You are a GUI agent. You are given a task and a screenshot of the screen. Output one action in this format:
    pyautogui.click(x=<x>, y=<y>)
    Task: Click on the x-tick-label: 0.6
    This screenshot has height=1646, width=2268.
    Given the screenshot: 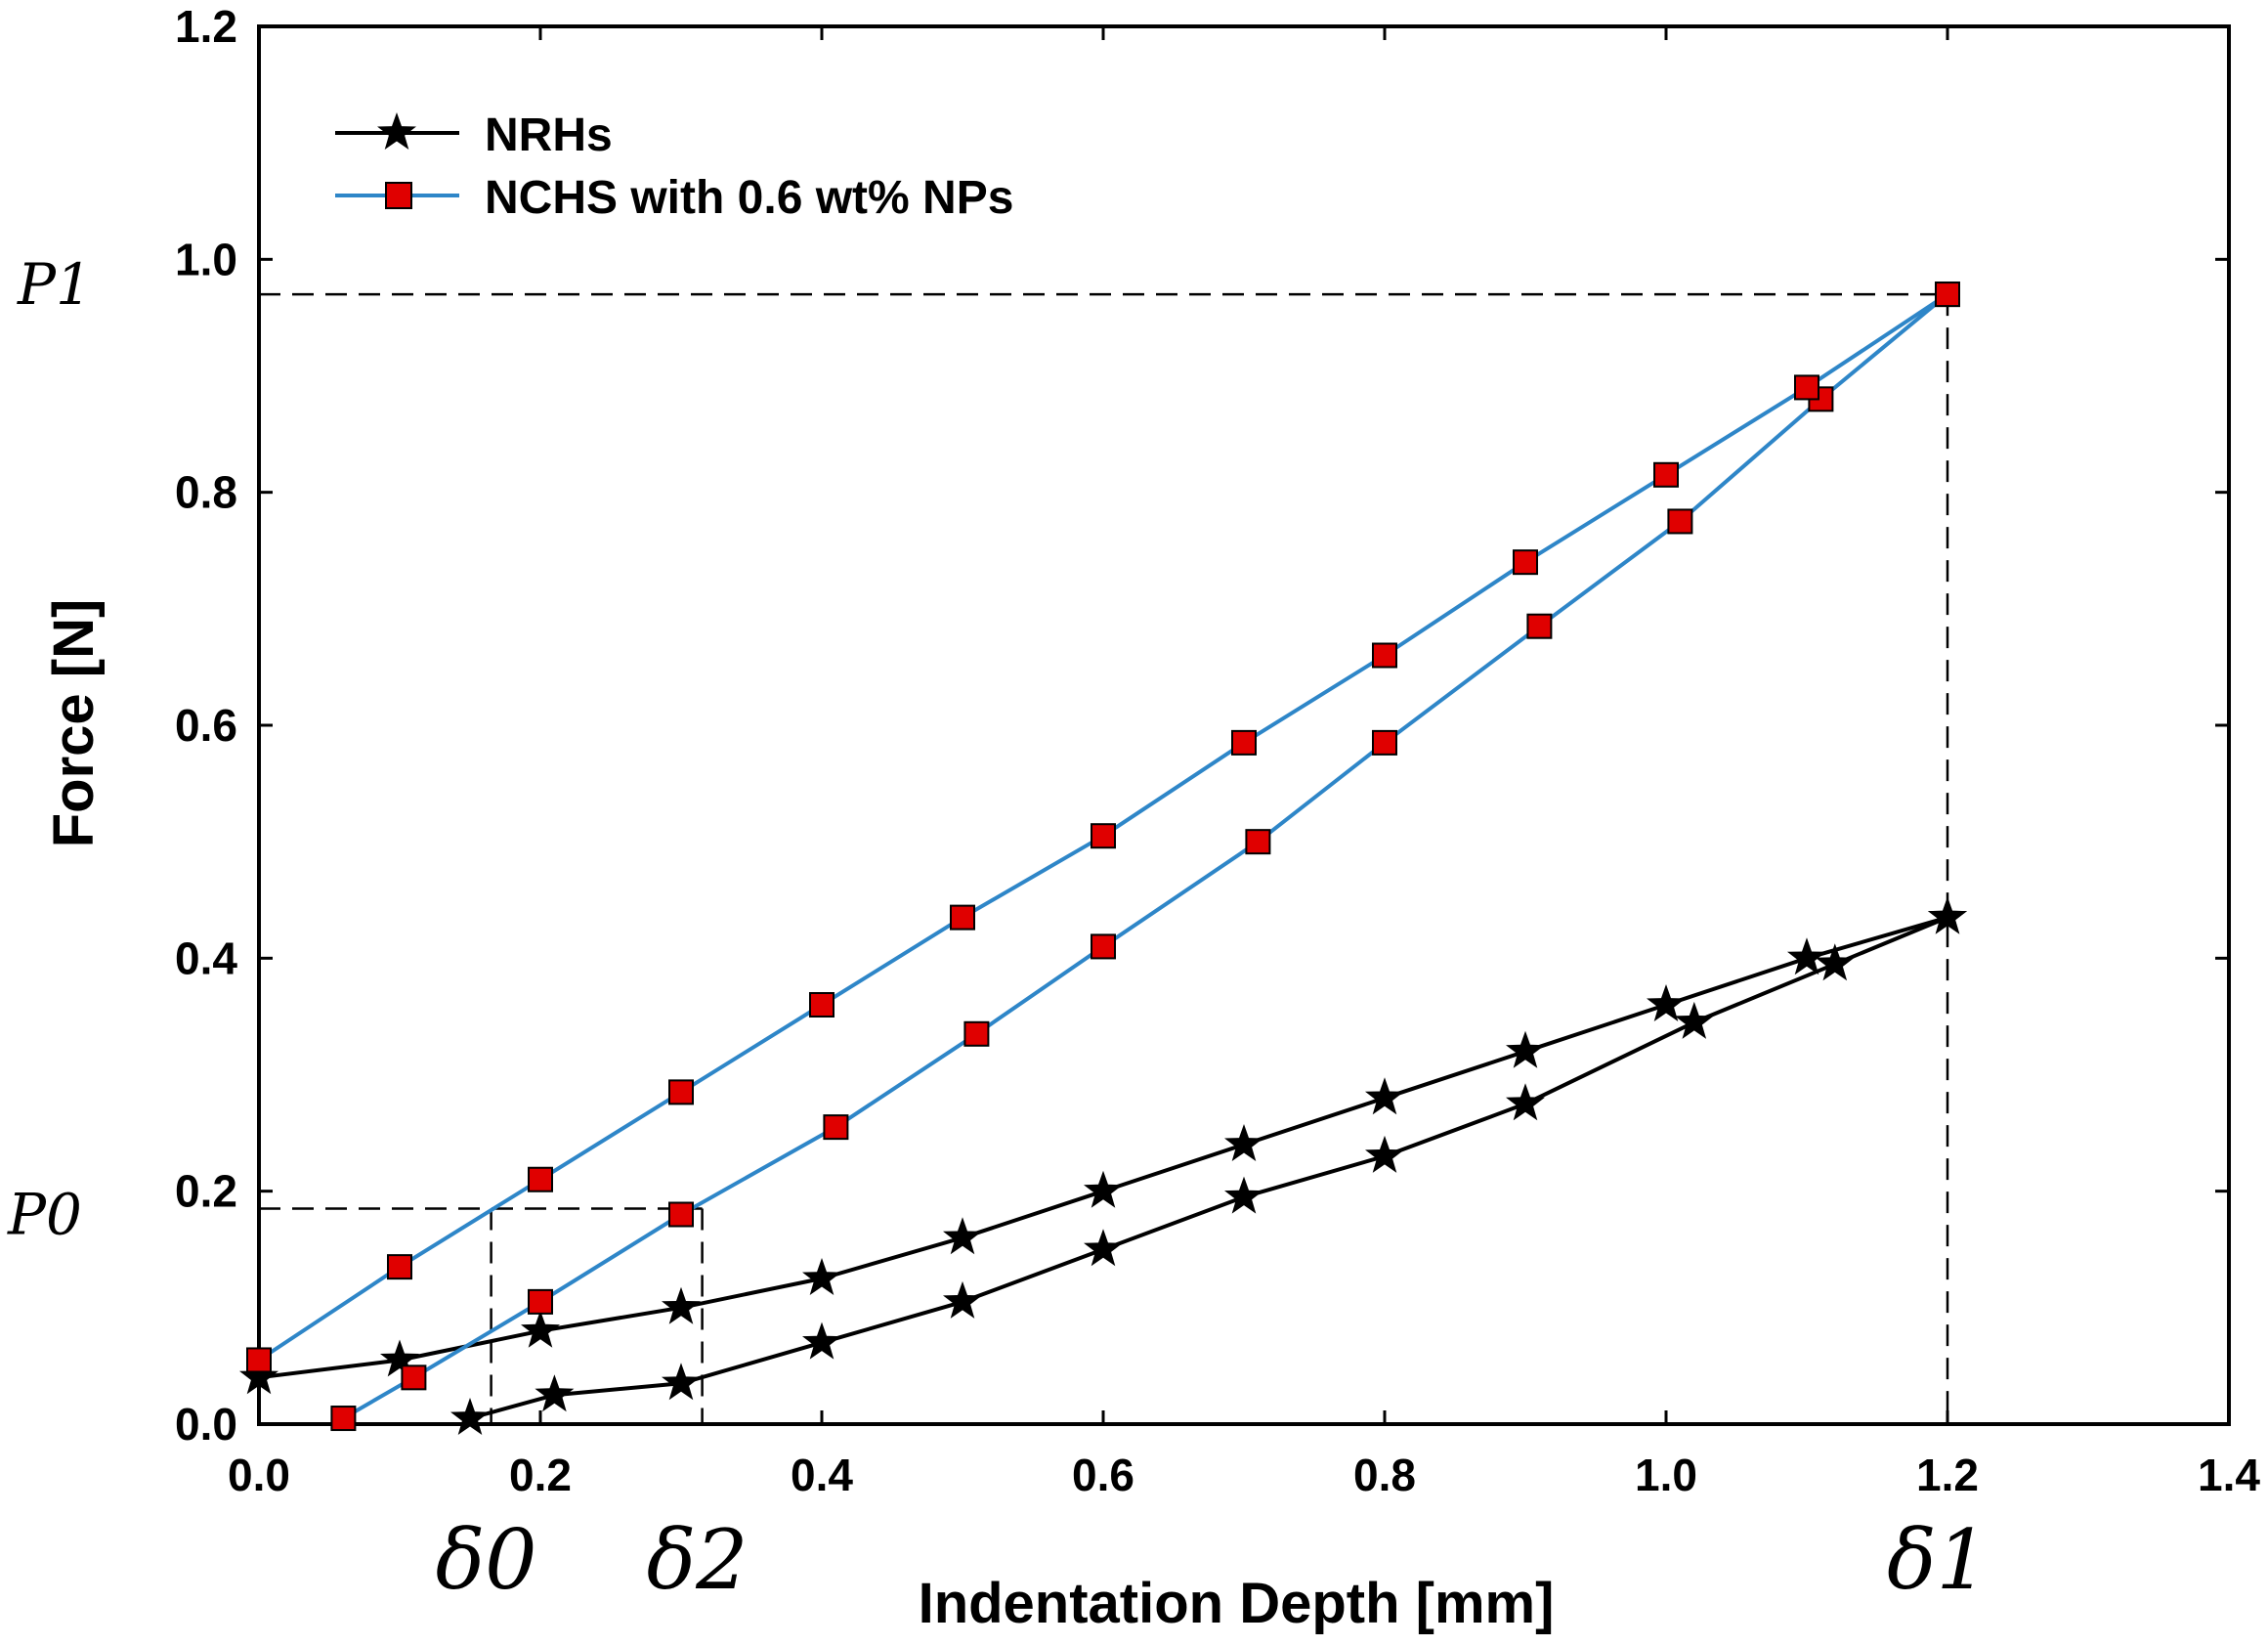 What is the action you would take?
    pyautogui.click(x=1103, y=1475)
    